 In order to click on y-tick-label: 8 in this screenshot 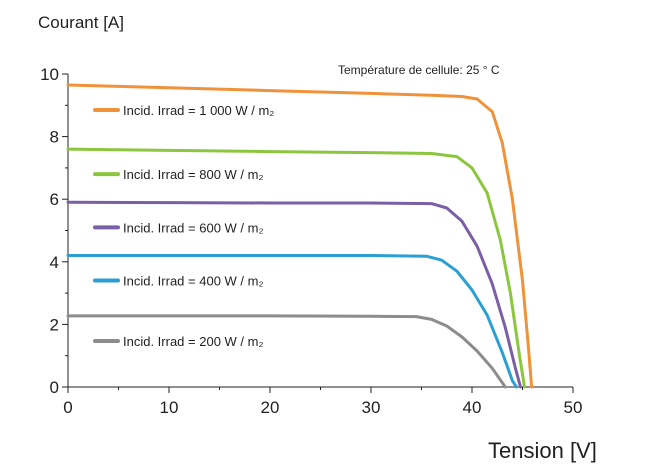, I will do `click(54, 137)`.